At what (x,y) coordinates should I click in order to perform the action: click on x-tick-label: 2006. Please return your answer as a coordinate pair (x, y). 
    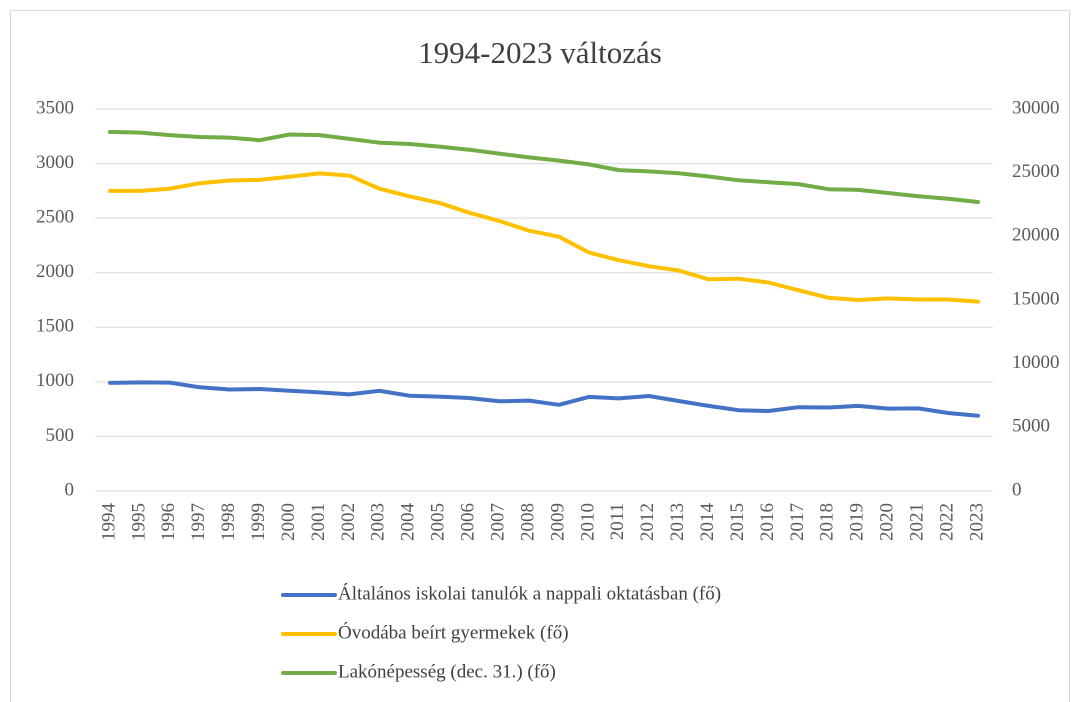
    Looking at the image, I should click on (468, 522).